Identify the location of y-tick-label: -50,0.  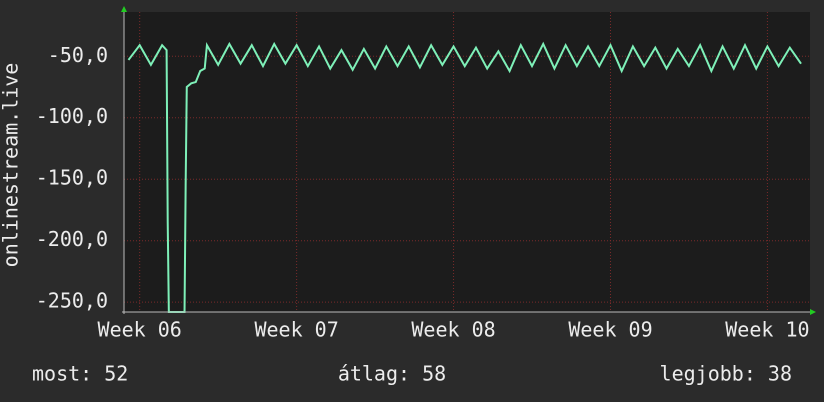
(78, 55).